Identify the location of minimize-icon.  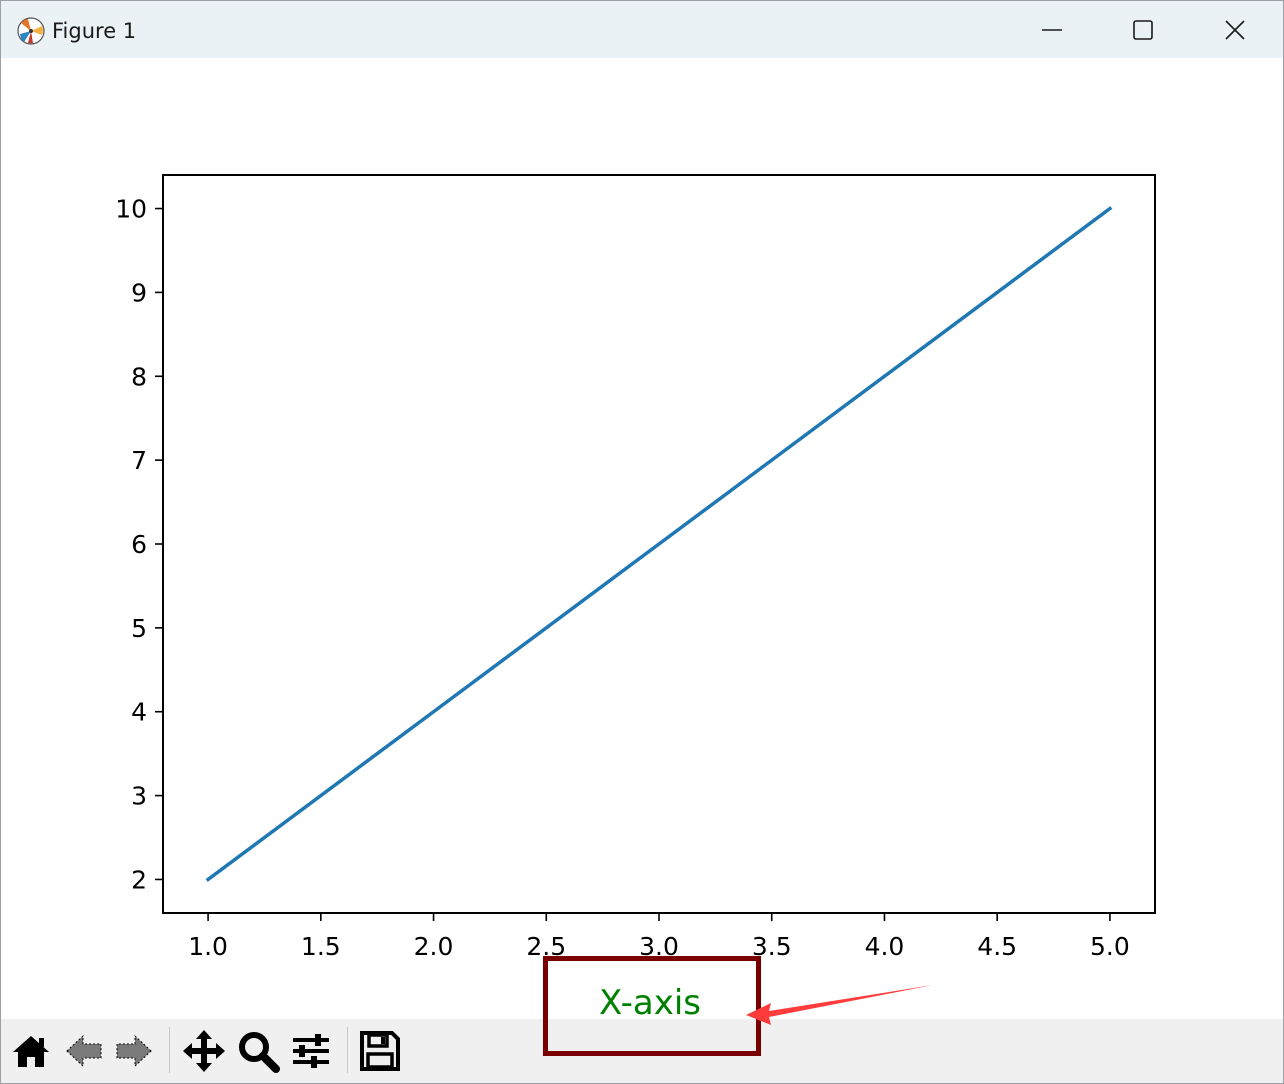
(1052, 29).